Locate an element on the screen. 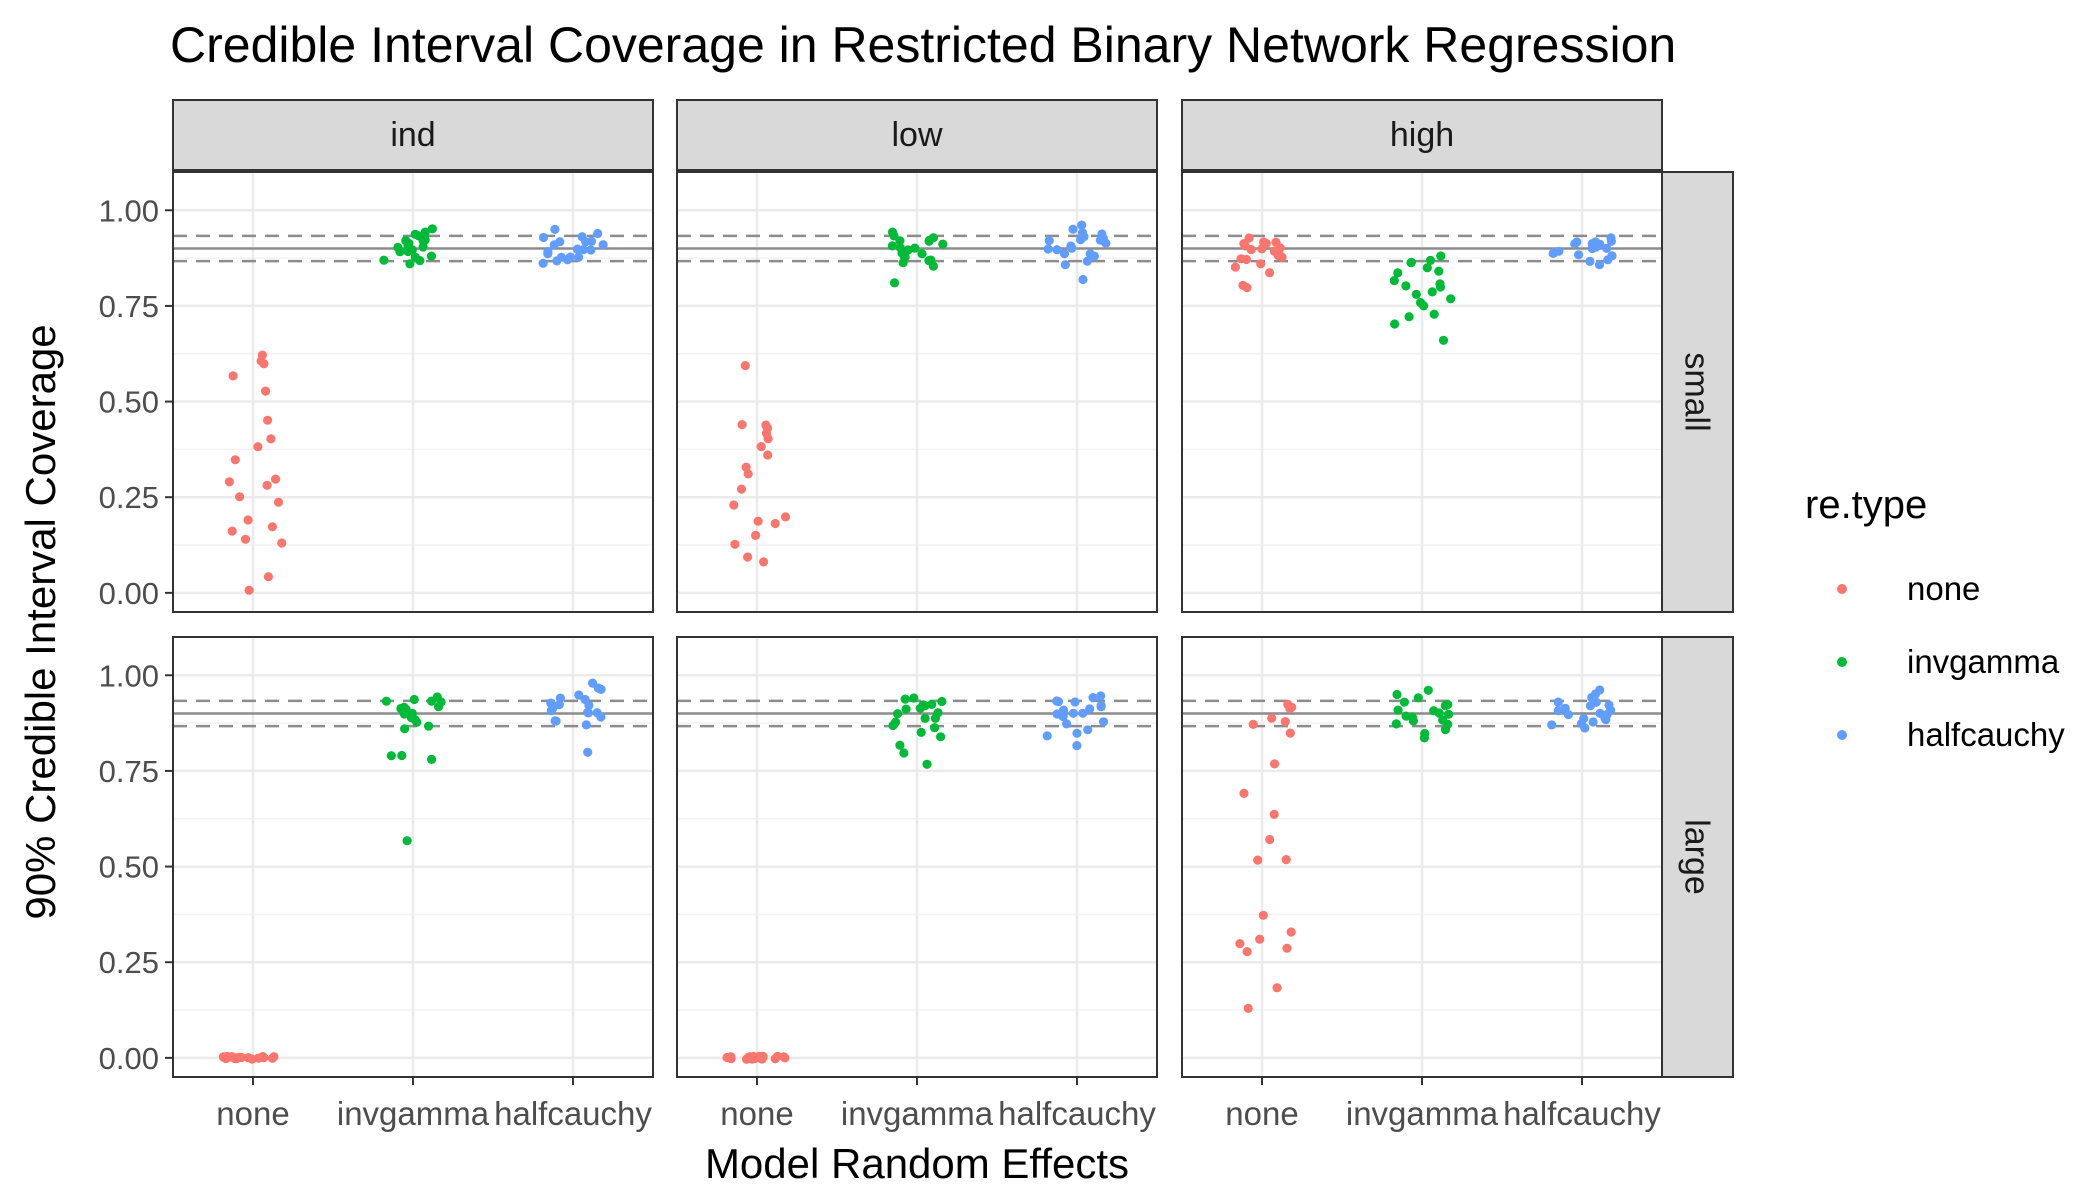 The height and width of the screenshot is (1200, 2100). legend-title: re.type is located at coordinates (1866, 505).